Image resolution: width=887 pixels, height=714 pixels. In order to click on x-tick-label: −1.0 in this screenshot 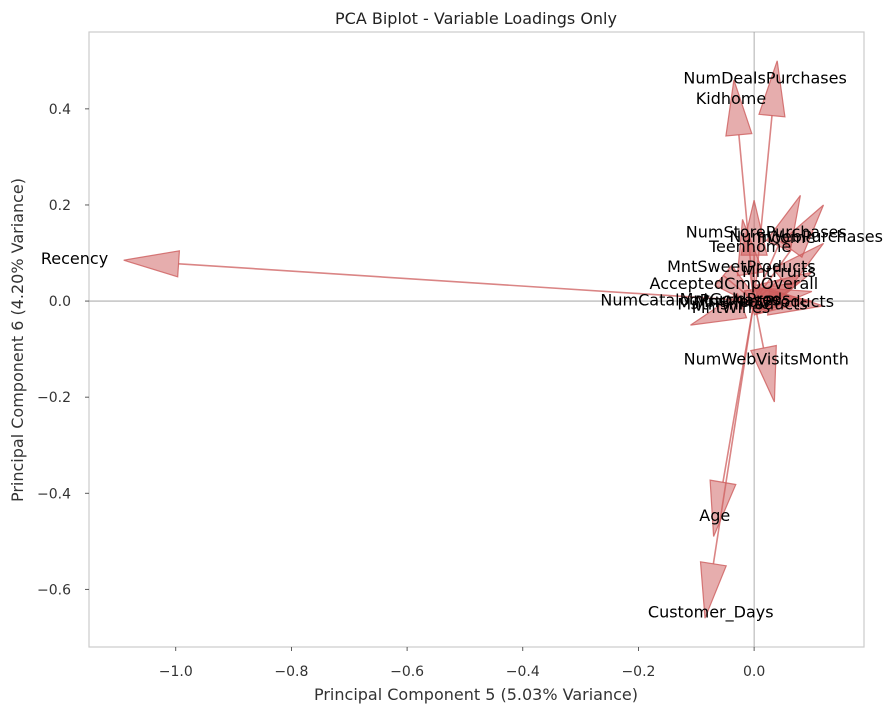, I will do `click(176, 672)`.